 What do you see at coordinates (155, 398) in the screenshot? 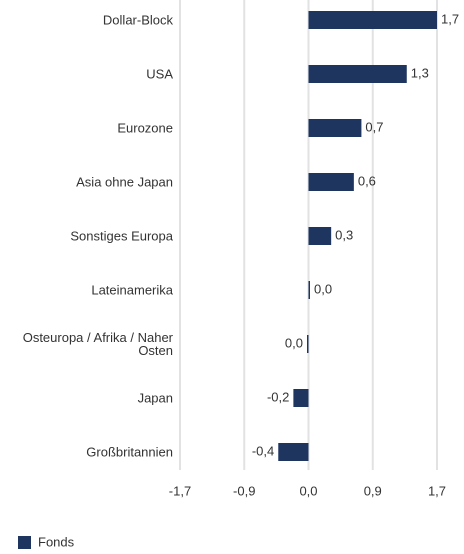
I see `category-label: Japan` at bounding box center [155, 398].